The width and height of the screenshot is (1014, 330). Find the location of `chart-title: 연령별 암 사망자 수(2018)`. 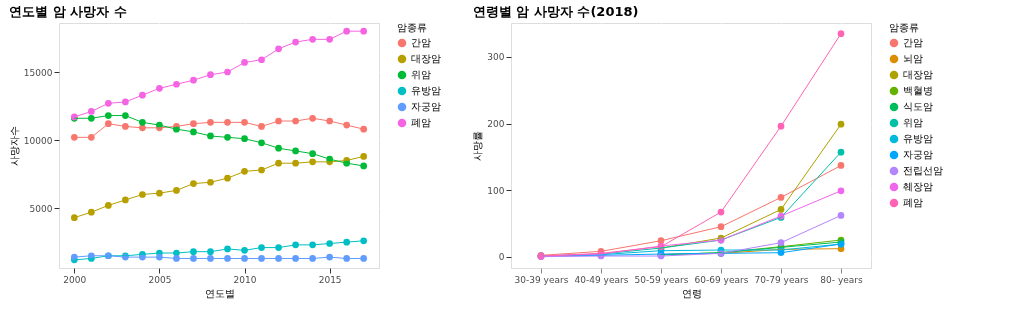

chart-title: 연령별 암 사망자 수(2018) is located at coordinates (555, 11).